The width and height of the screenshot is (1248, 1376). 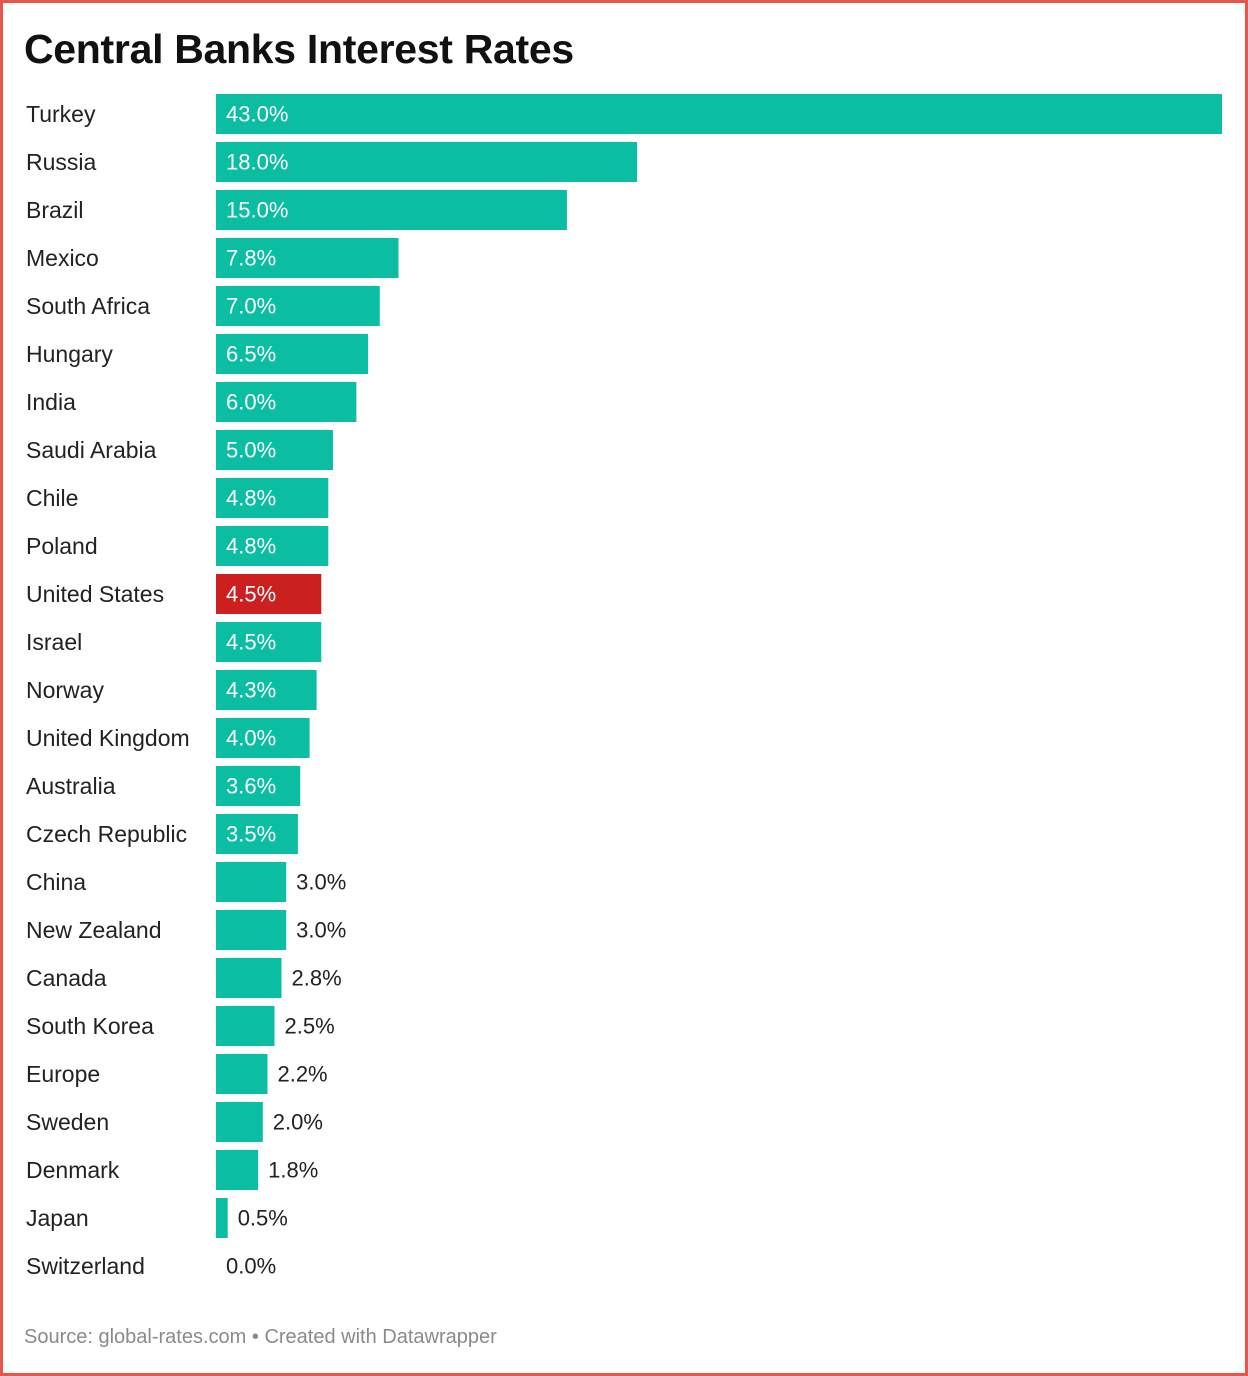 I want to click on value-label-south-korea: 2.5%, so click(x=309, y=1026).